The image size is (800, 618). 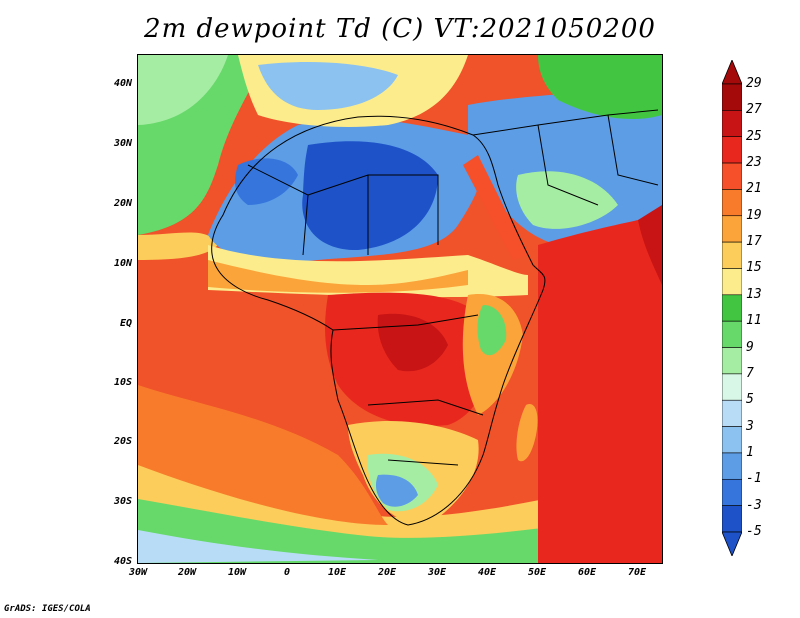 I want to click on colorbar-label: 5, so click(x=750, y=400).